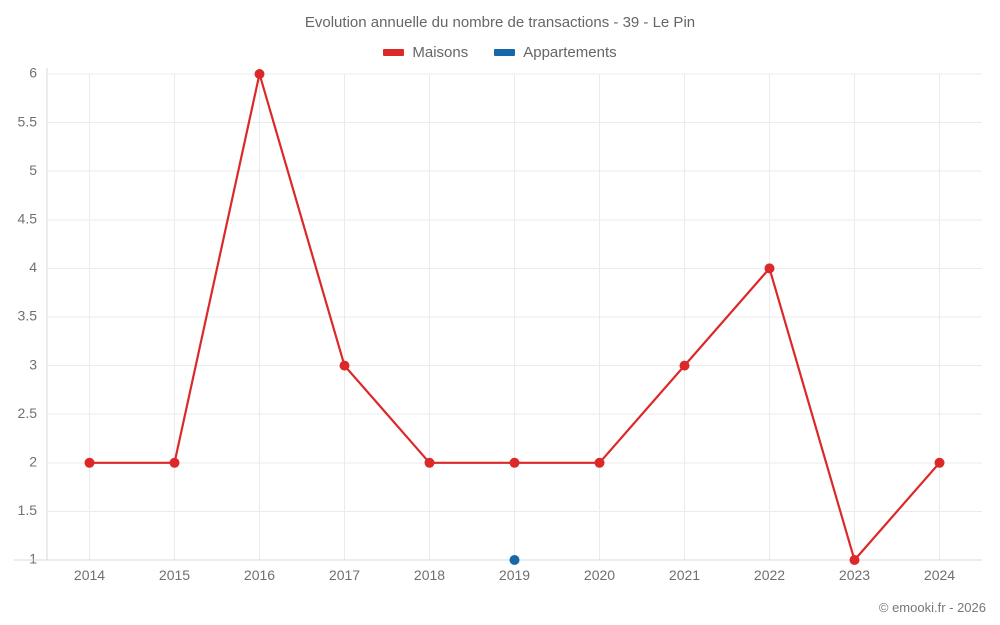 Image resolution: width=1000 pixels, height=625 pixels. I want to click on data-point-maisons-2017, so click(344, 365).